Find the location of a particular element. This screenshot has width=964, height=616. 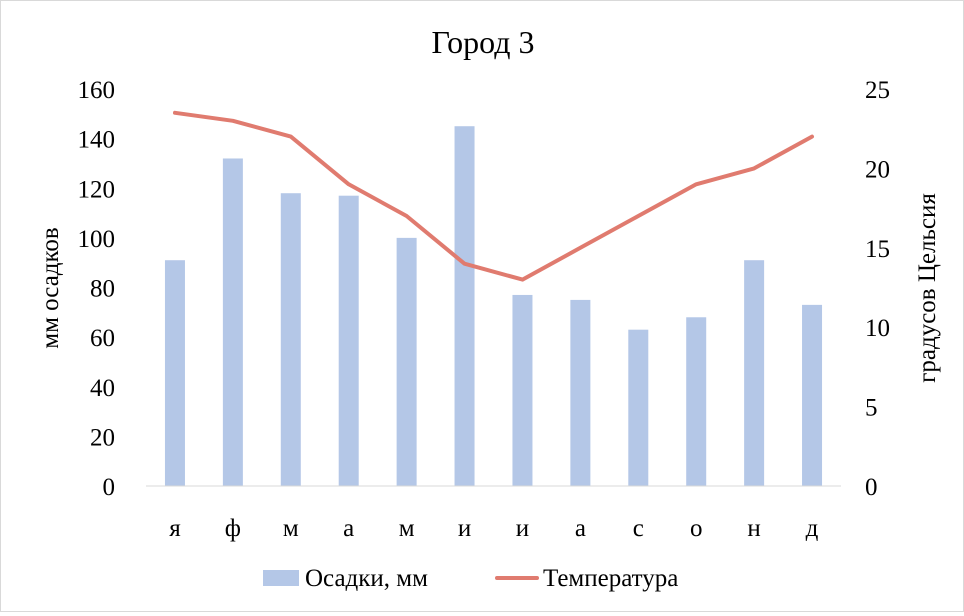

right-tick-label: 5 is located at coordinates (871, 408).